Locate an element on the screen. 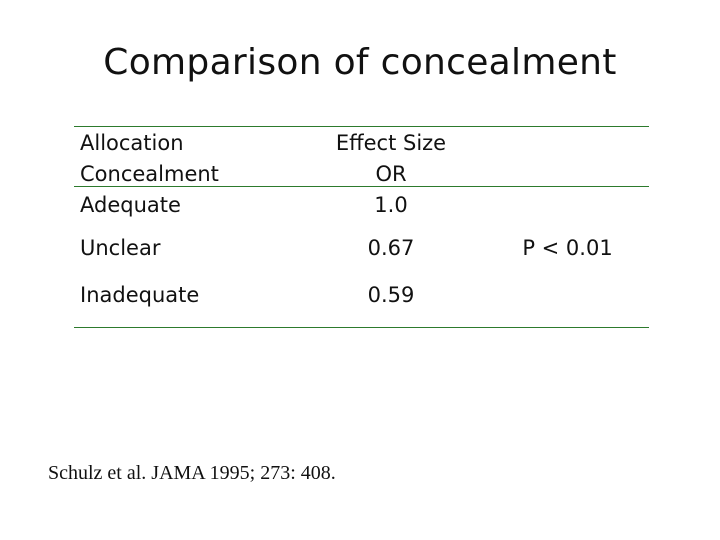  row-label-unclear: Unclear is located at coordinates (120, 248).